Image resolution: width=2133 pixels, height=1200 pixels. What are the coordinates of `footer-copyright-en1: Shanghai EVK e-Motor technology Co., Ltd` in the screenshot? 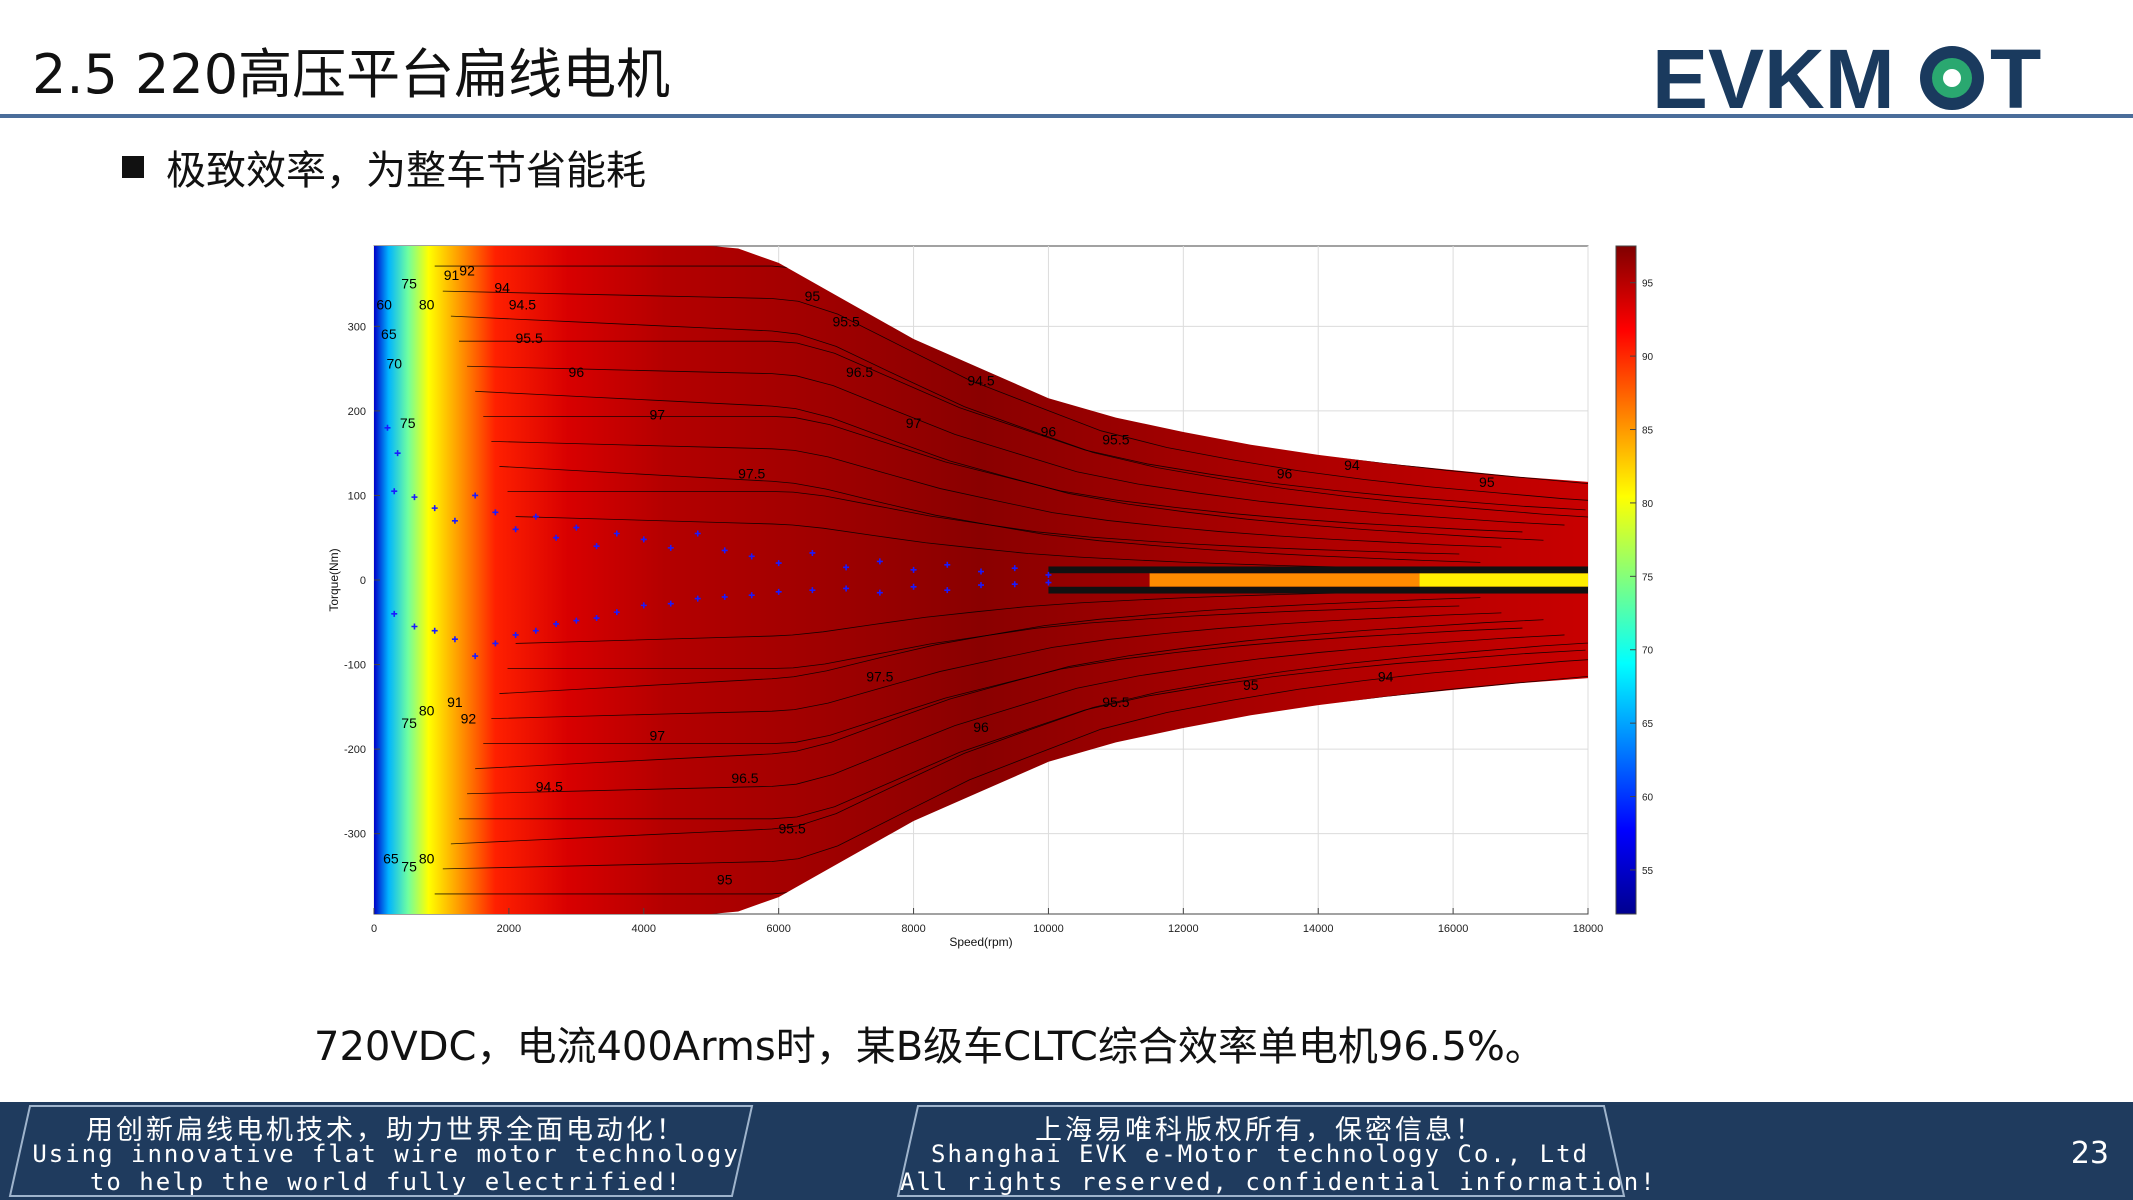 It's located at (1260, 1154).